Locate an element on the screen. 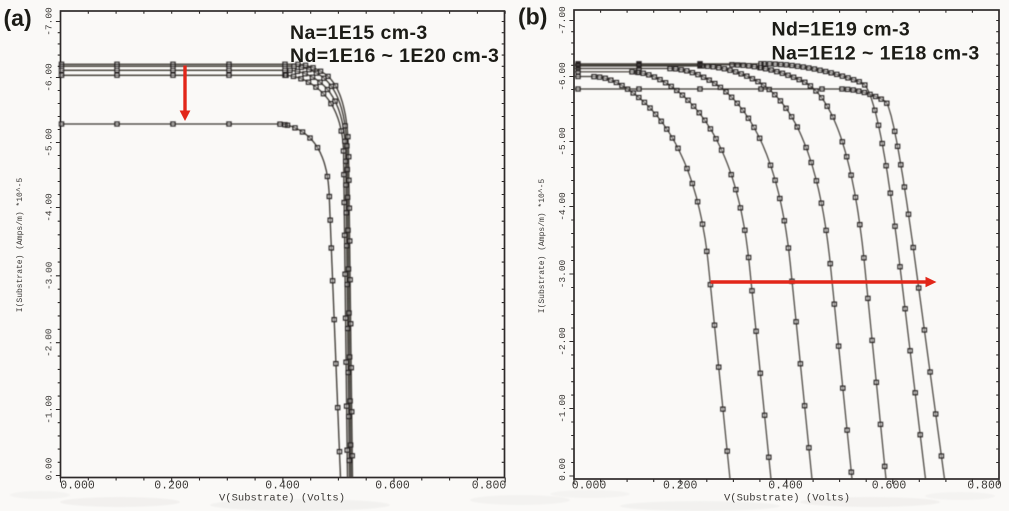 The width and height of the screenshot is (1009, 511). svg-text: Na=1E12 ~ 1E18 cm-3 is located at coordinates (876, 54).